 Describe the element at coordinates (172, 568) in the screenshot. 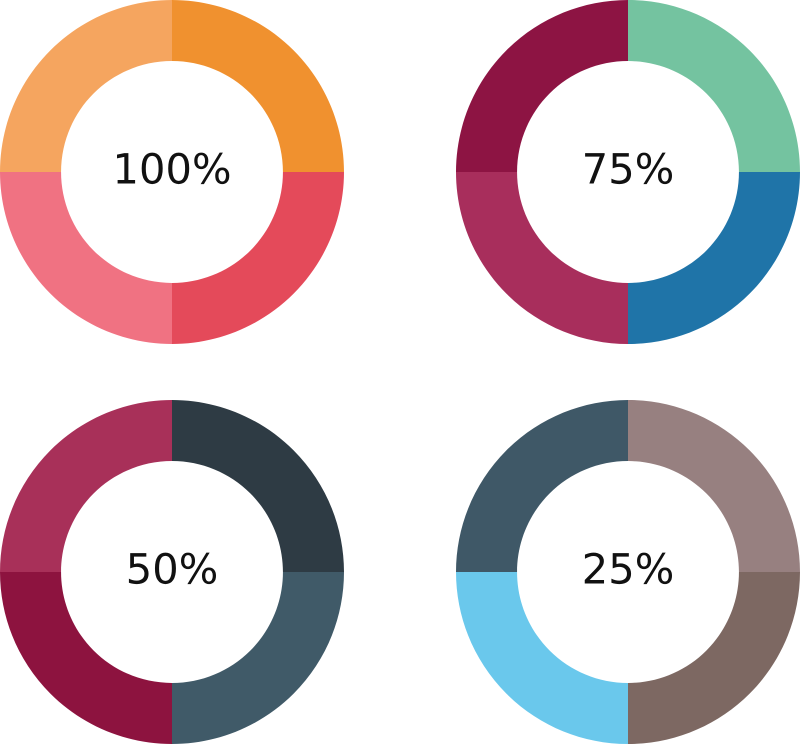

I see `text: 50%` at that location.